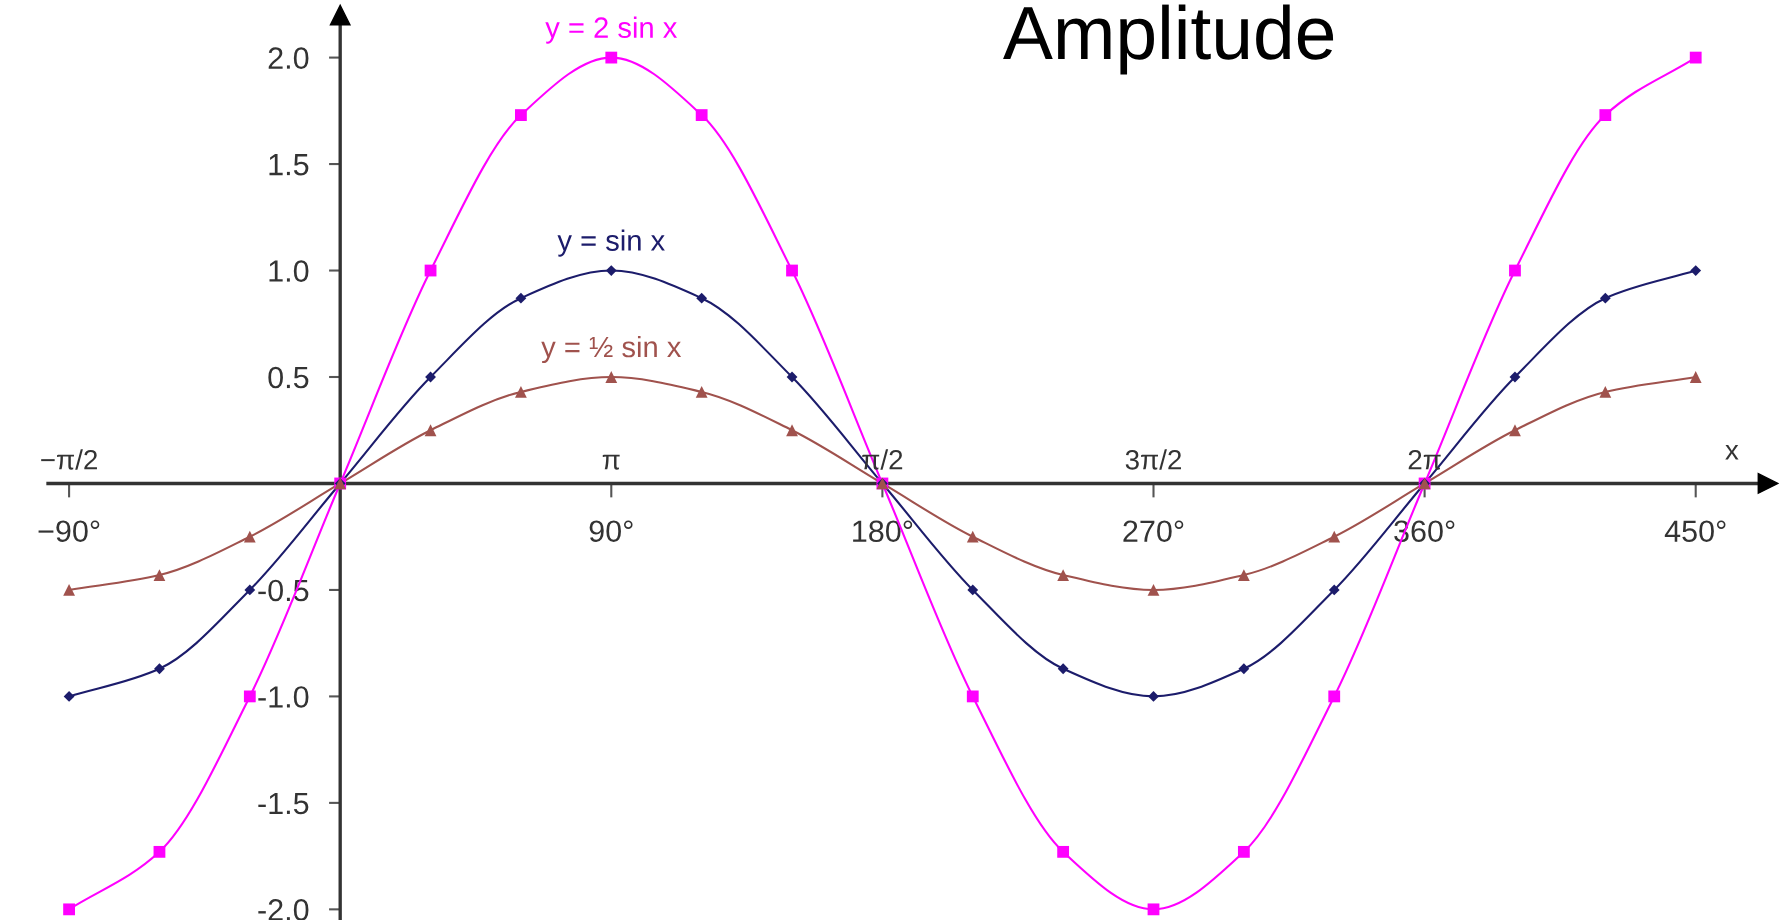 The image size is (1783, 920). I want to click on x-tick-label: −90°, so click(69, 531).